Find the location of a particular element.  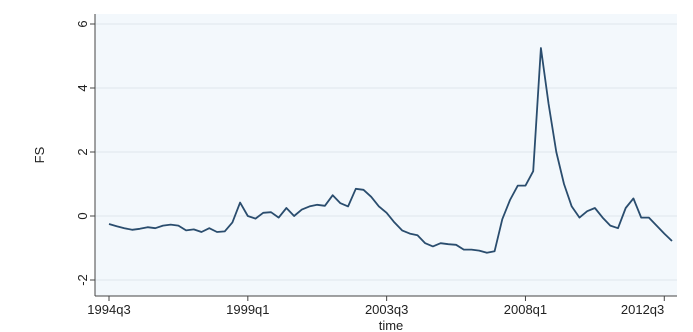

y-tick-label: 6 is located at coordinates (82, 23).